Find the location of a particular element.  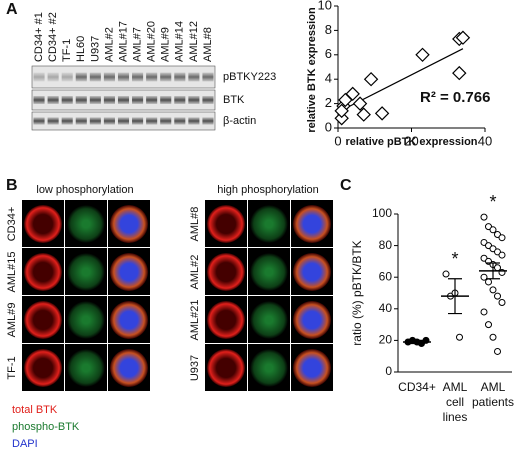

y-tick-label: 8 is located at coordinates (328, 29).